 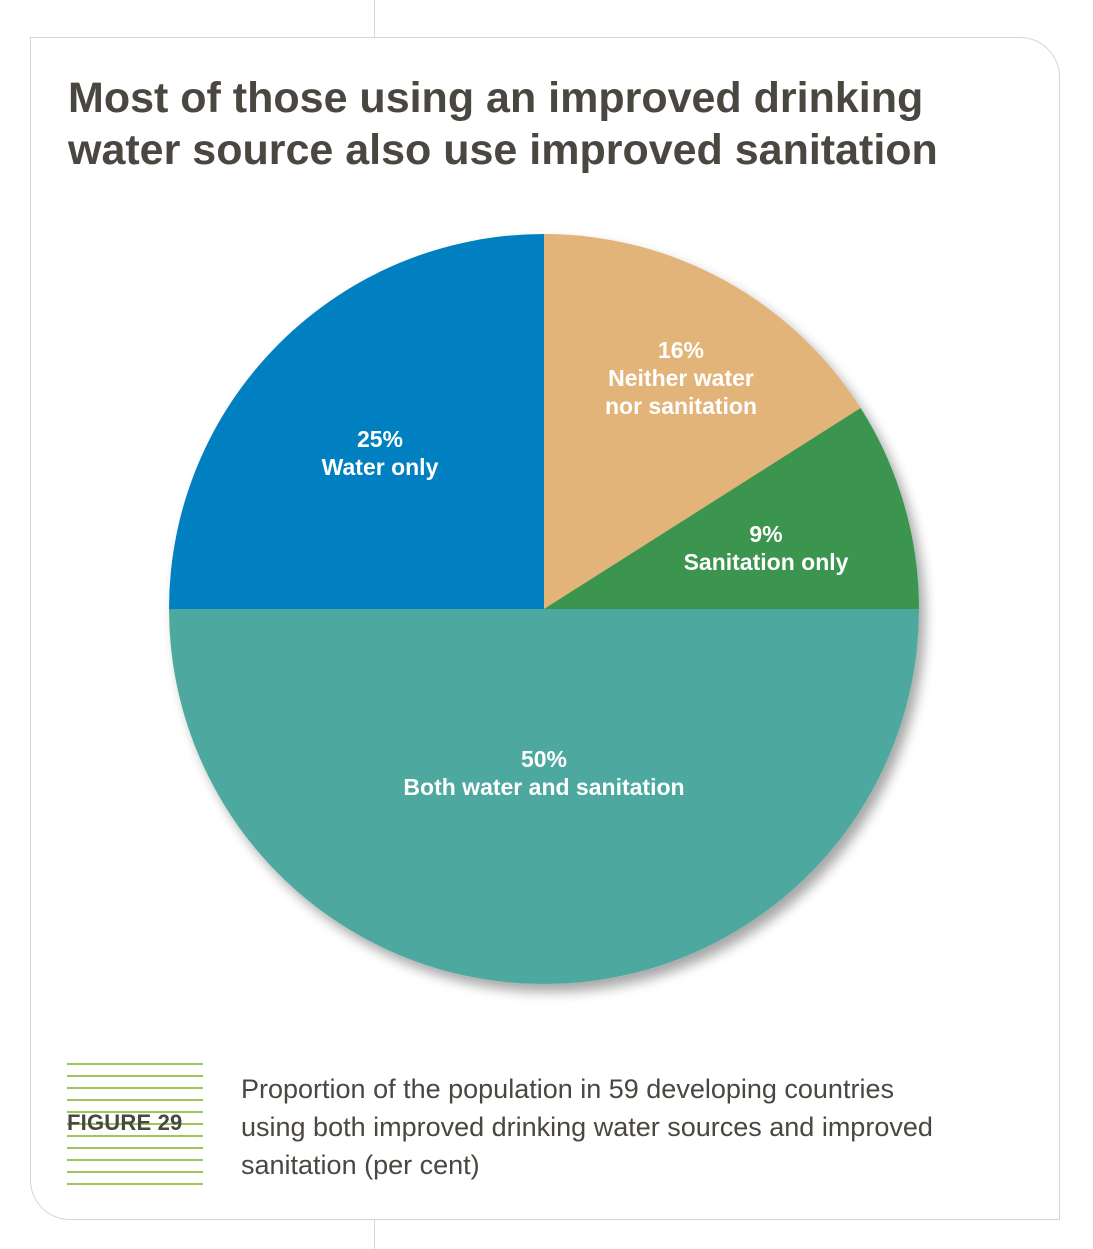 What do you see at coordinates (380, 453) in the screenshot?
I see `pie-label-water-only: 25% Water only` at bounding box center [380, 453].